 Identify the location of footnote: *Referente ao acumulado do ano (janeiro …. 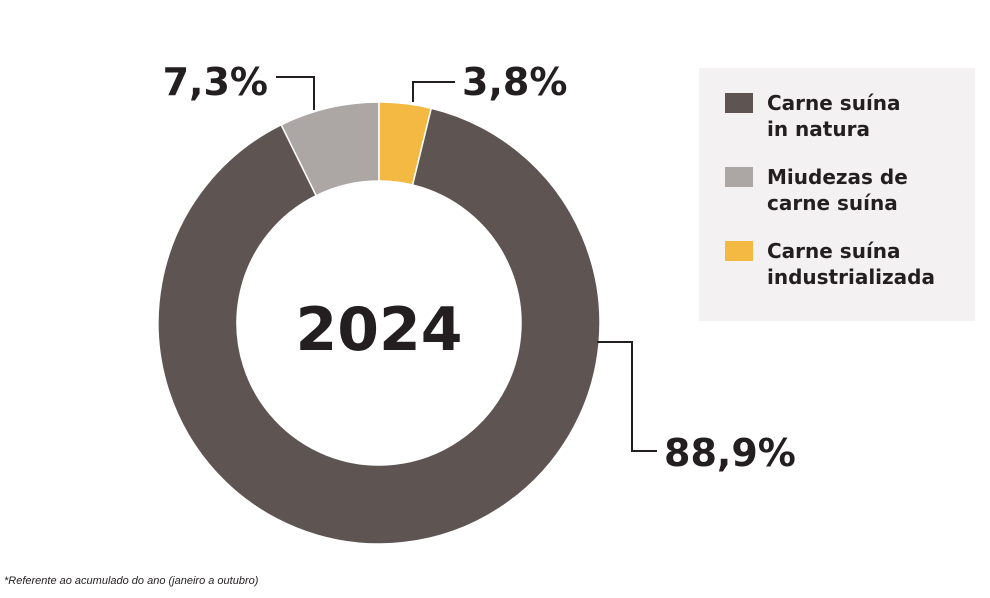
(131, 581).